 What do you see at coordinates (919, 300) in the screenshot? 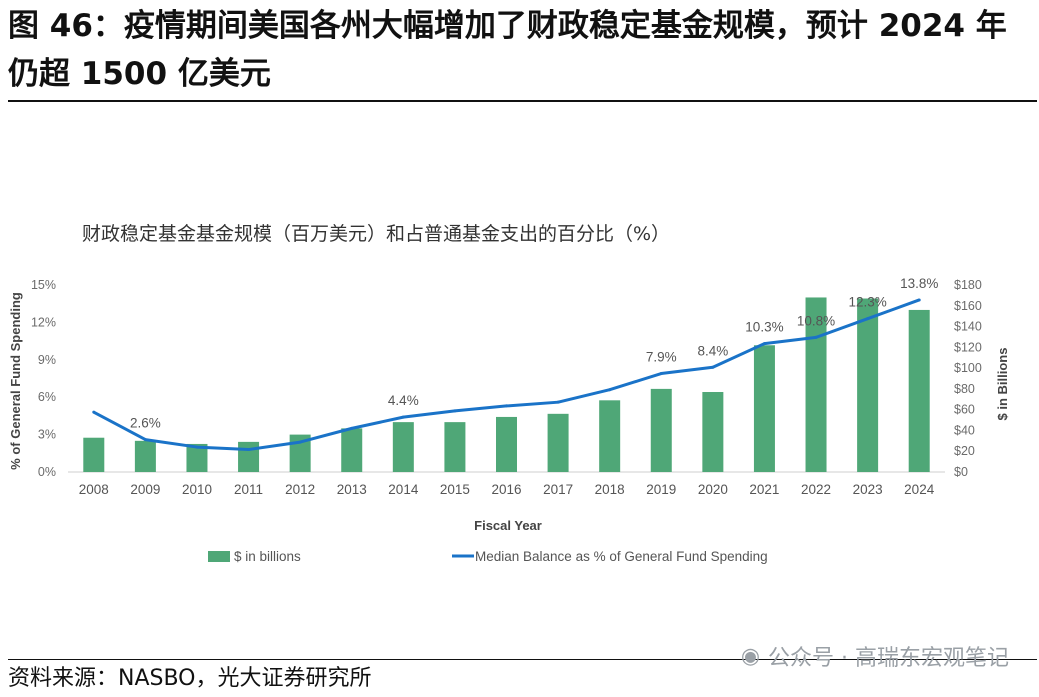
I see `line-point-2024` at bounding box center [919, 300].